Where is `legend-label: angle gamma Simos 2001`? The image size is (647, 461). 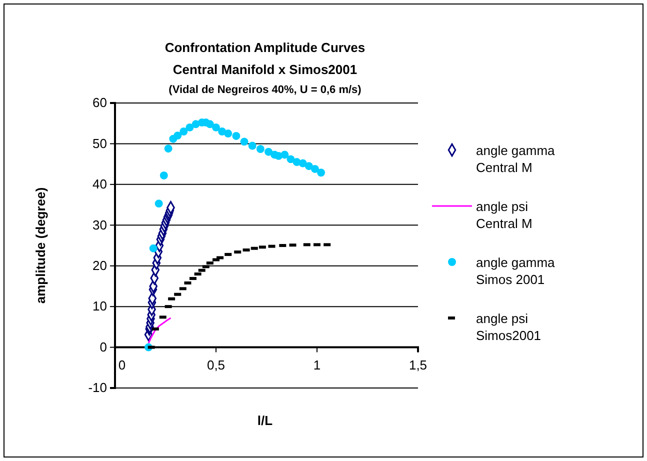 legend-label: angle gamma Simos 2001 is located at coordinates (516, 271).